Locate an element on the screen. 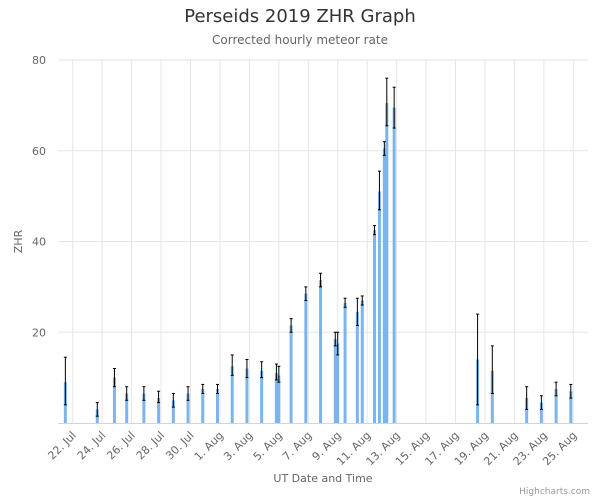 The width and height of the screenshot is (600, 500). credits-link: Highcharts.com is located at coordinates (554, 492).